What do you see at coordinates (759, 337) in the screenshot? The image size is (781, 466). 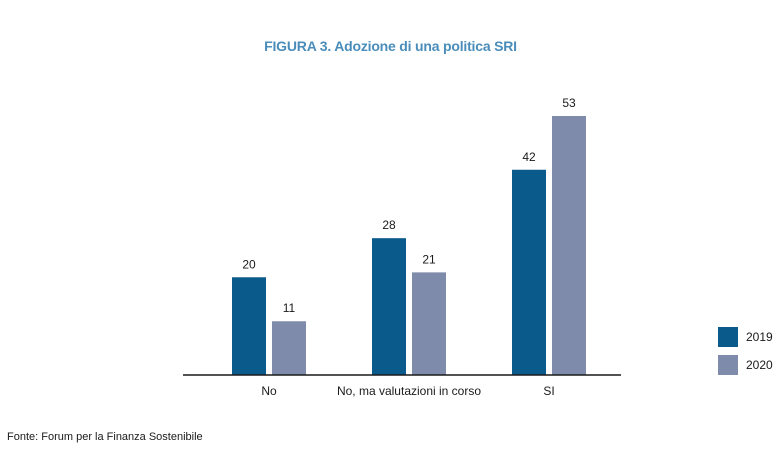 I see `legend-label-2019: 2019` at bounding box center [759, 337].